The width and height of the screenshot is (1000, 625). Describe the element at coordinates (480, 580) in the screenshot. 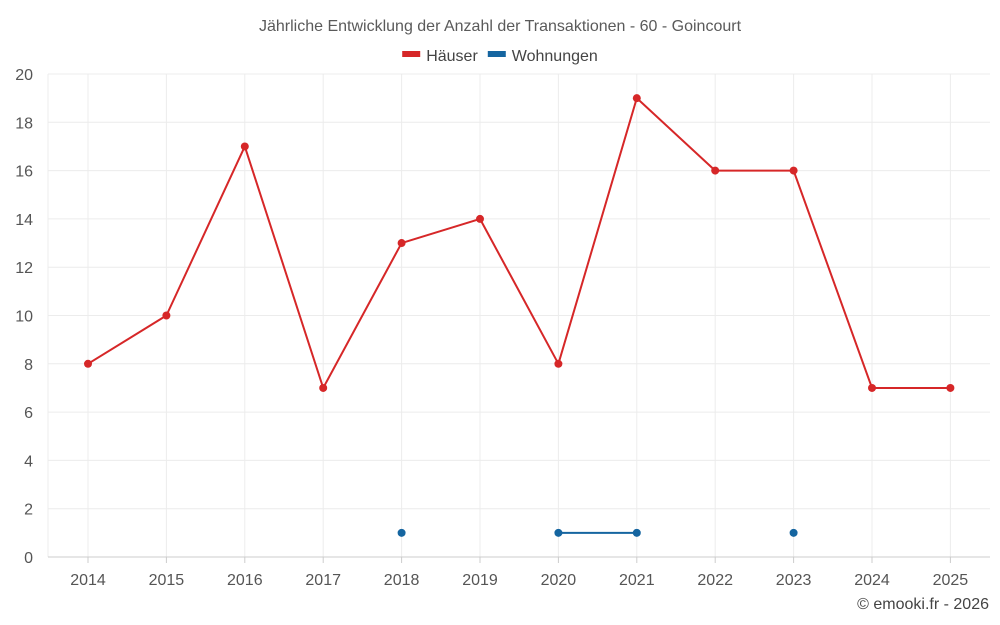

I see `x-tick-label: 2019` at that location.